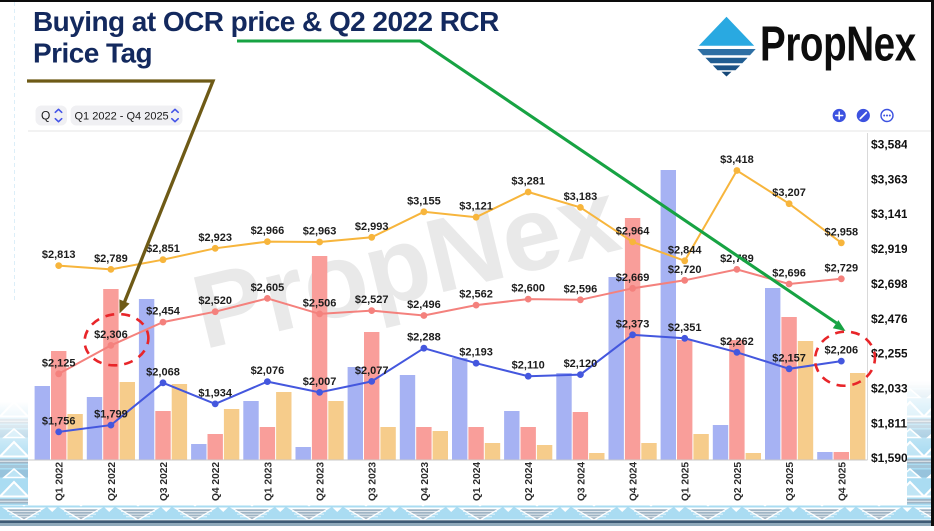 This screenshot has height=531, width=934. I want to click on svg-text:Buying at OCR price & Q2 2022: Buying at OCR price & Q2 2022 RCR, so click(266, 21).